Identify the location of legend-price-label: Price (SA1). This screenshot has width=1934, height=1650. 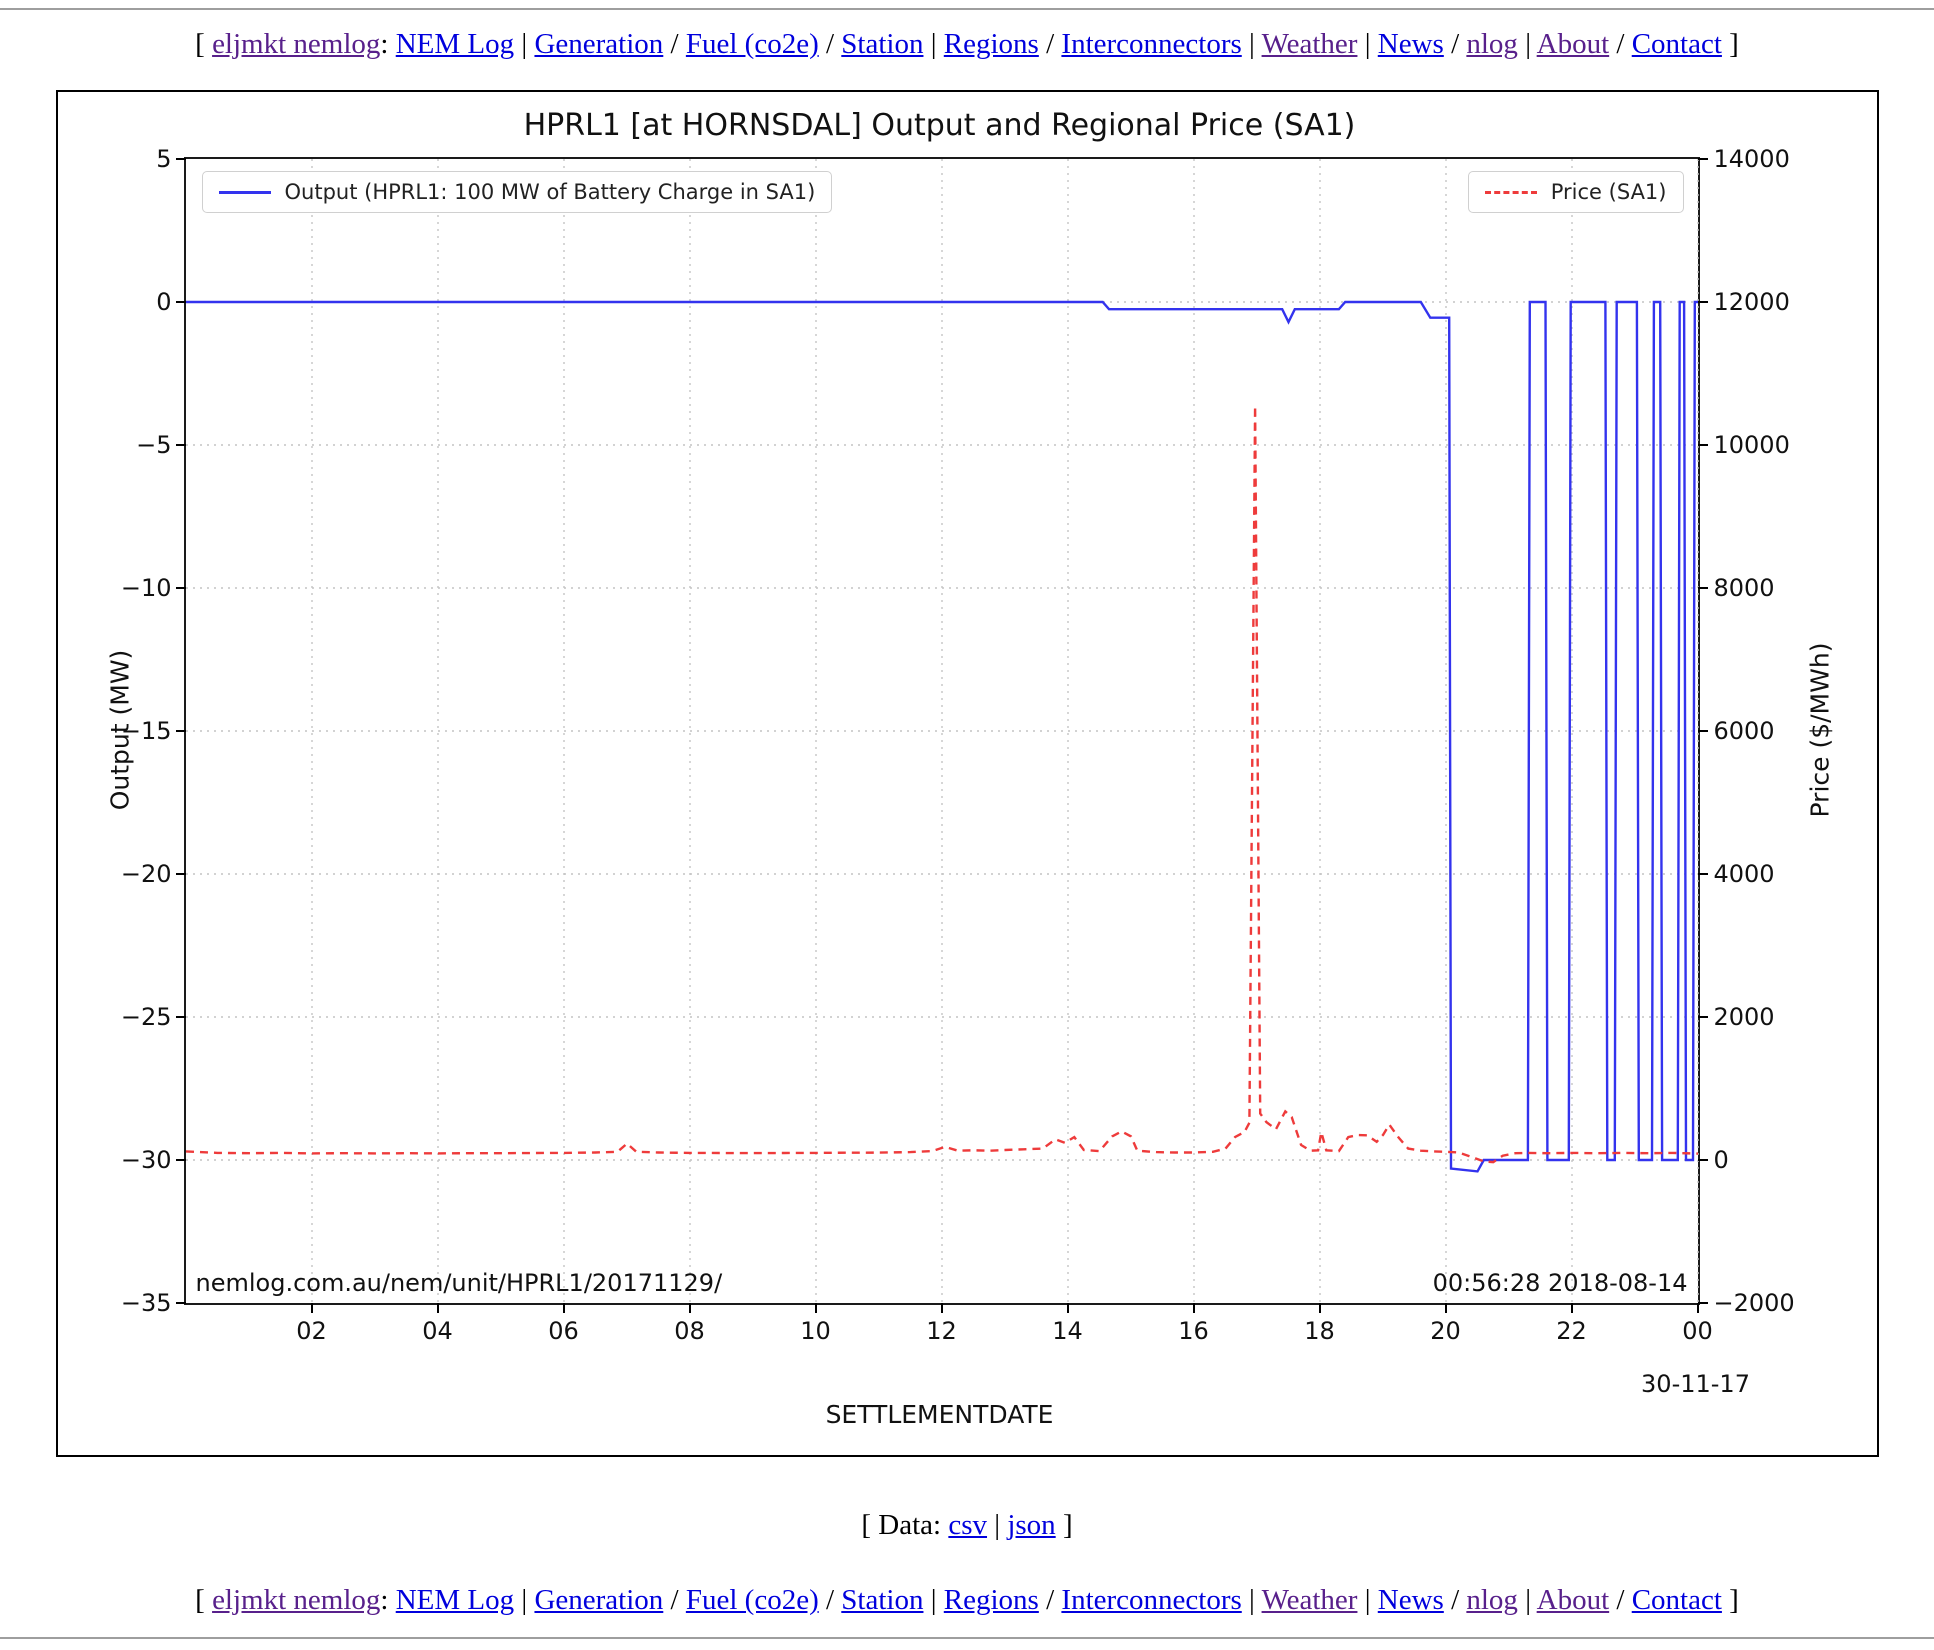
(1608, 192).